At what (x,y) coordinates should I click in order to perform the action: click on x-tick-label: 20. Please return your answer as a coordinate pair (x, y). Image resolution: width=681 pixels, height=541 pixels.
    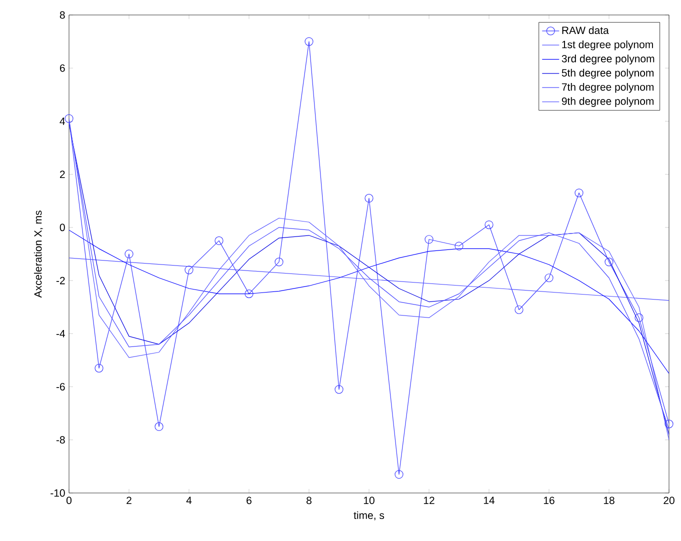
    Looking at the image, I should click on (669, 500).